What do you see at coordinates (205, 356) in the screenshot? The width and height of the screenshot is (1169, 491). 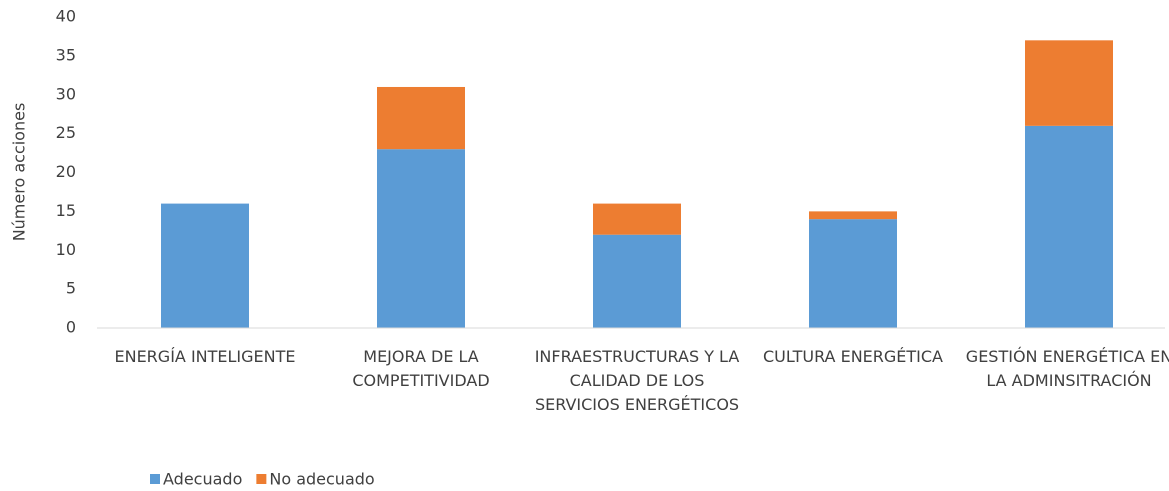 I see `x-tick-label: ENERGÍA INTELIGENTE` at bounding box center [205, 356].